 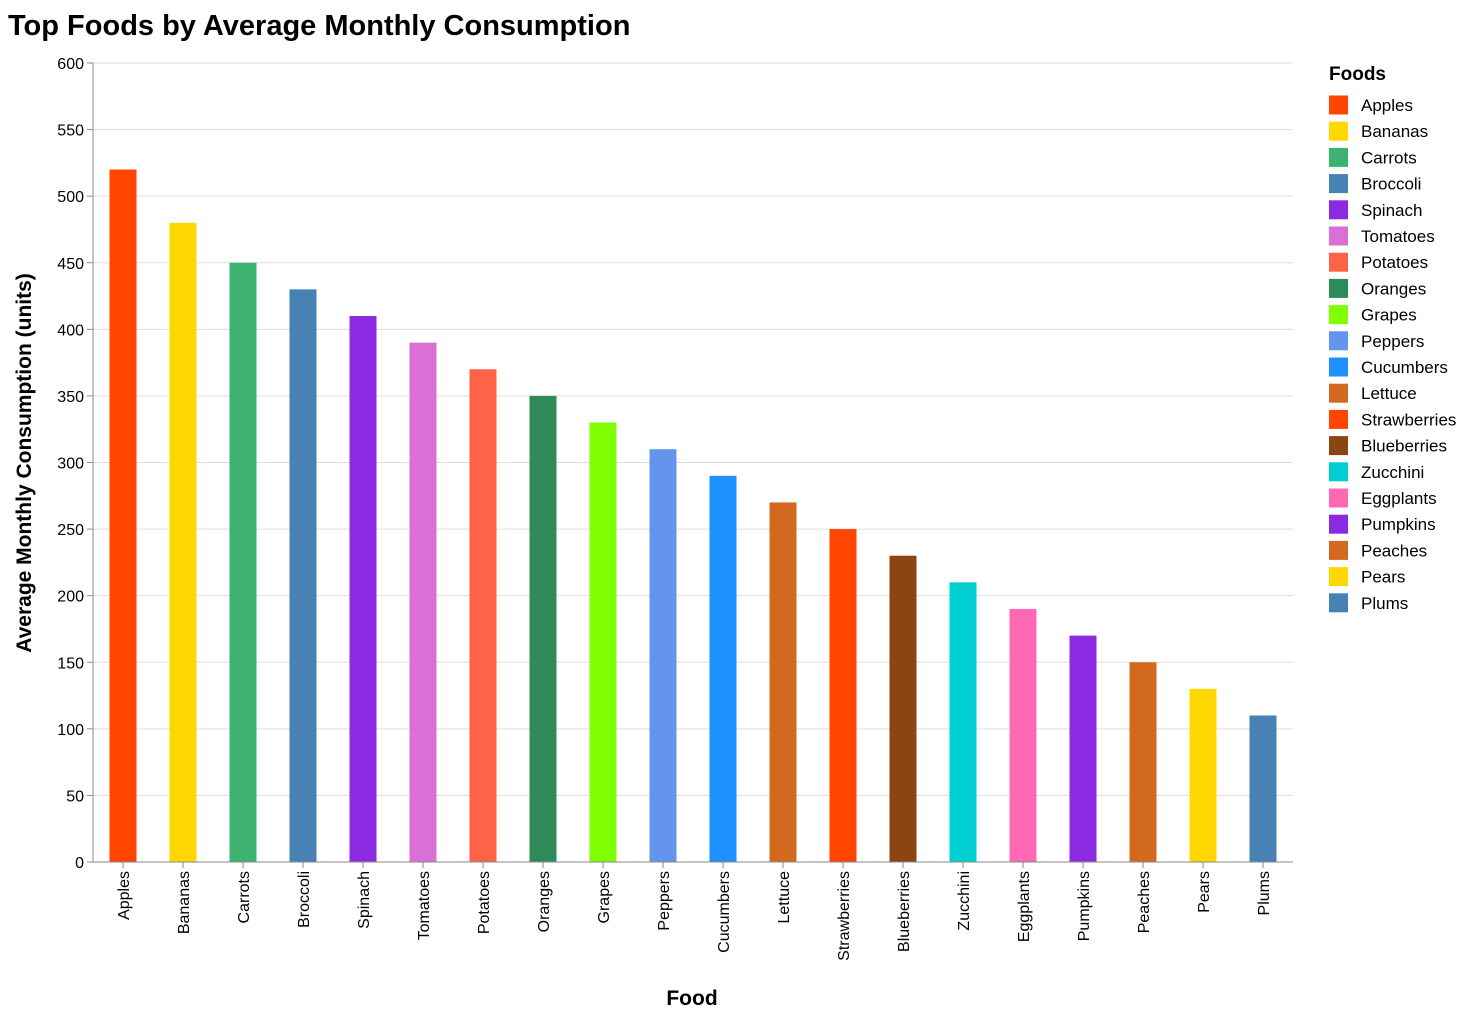 I want to click on bar-peppers, so click(x=663, y=655).